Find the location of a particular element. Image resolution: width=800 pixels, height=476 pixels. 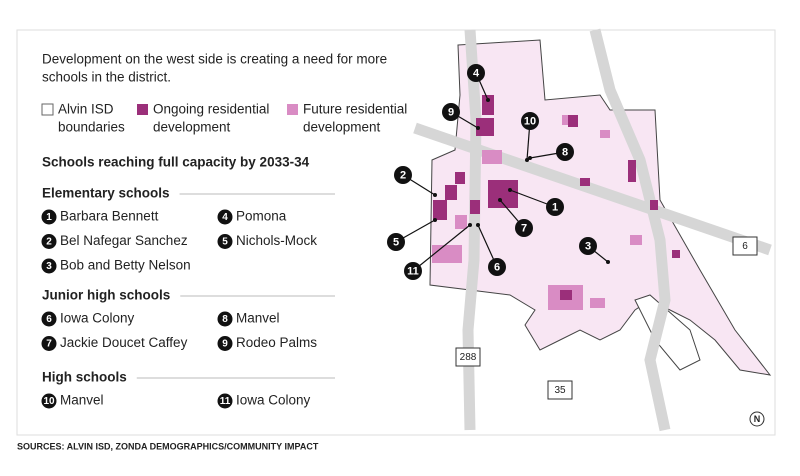

school-name: Jackie Doucet Caffey is located at coordinates (124, 342).